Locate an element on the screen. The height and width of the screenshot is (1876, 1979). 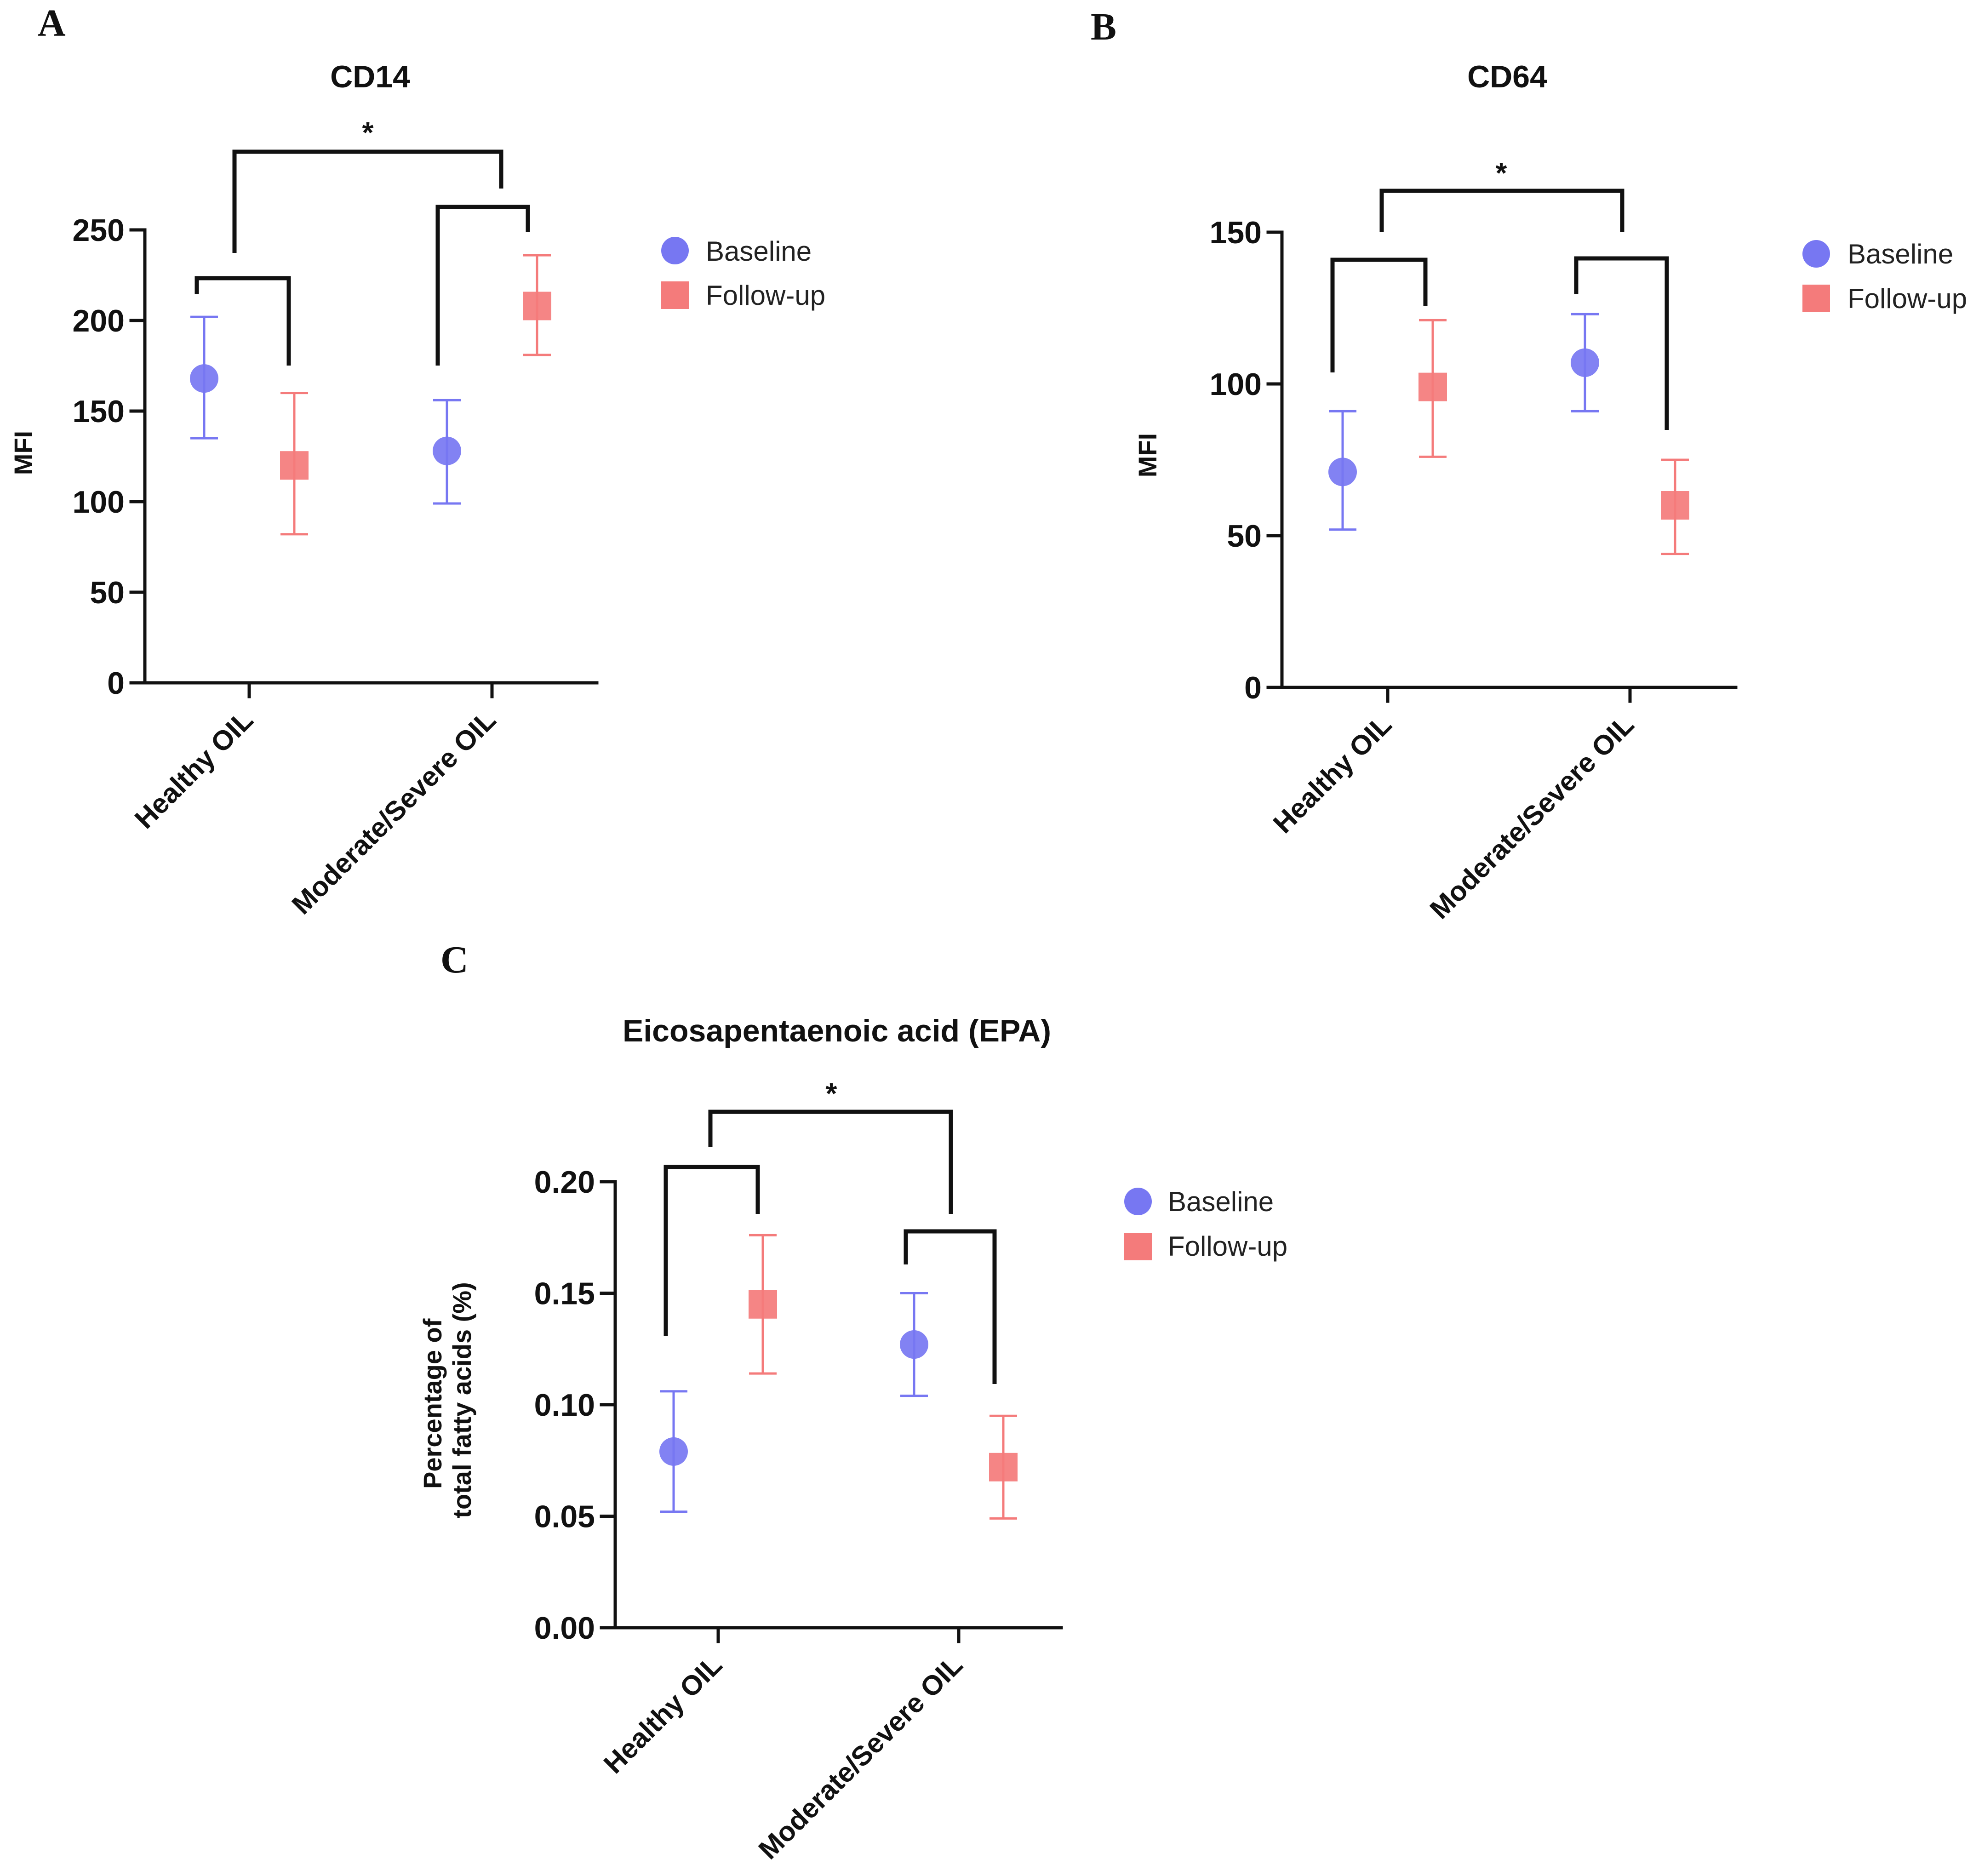
panel-a-legend-followup-label: Follow-up is located at coordinates (765, 295).